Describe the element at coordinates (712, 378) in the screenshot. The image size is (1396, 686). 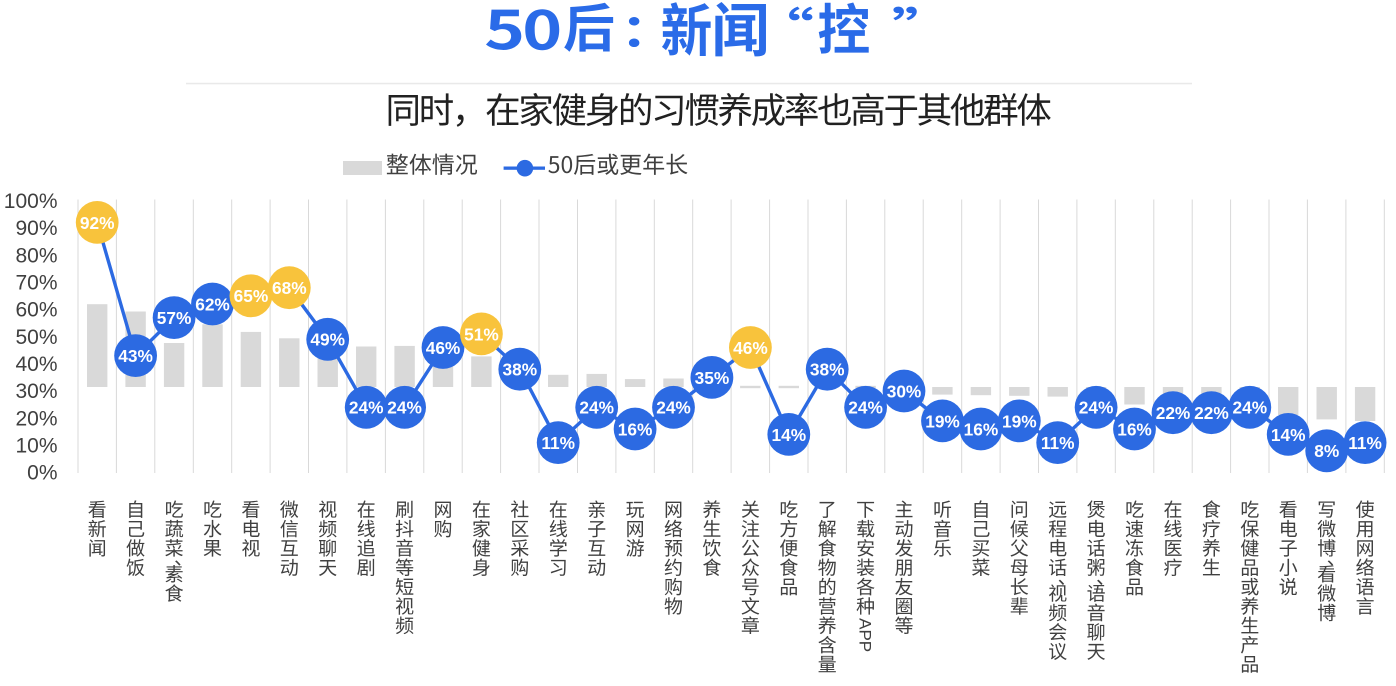
I see `svg-text: 35%` at that location.